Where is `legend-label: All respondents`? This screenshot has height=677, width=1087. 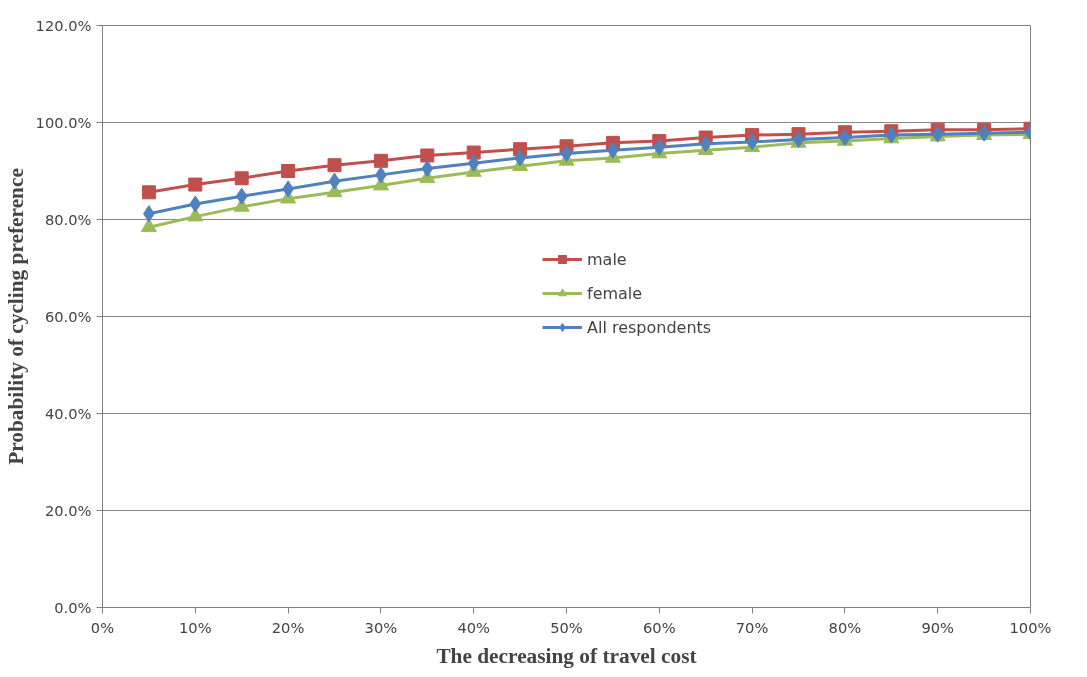
legend-label: All respondents is located at coordinates (649, 327).